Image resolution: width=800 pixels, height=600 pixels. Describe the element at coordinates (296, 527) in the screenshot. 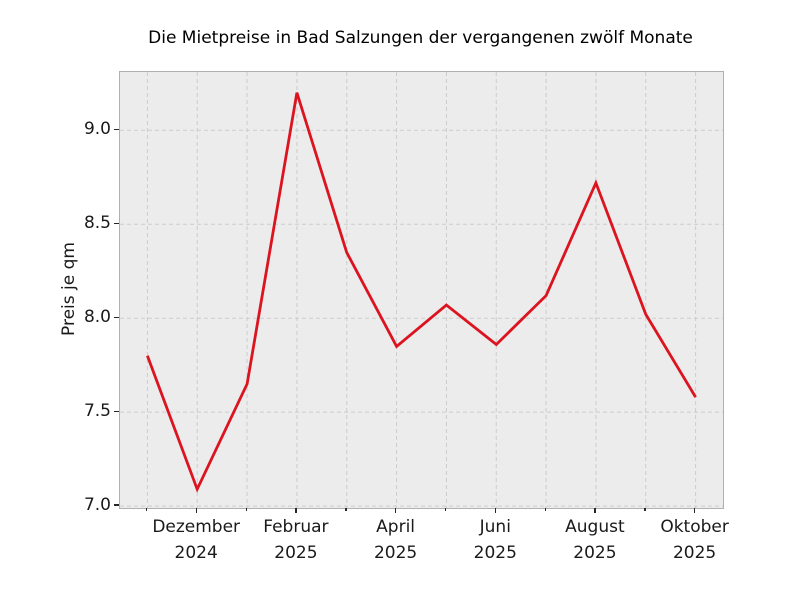

I see `x-tick-month: Februar` at that location.